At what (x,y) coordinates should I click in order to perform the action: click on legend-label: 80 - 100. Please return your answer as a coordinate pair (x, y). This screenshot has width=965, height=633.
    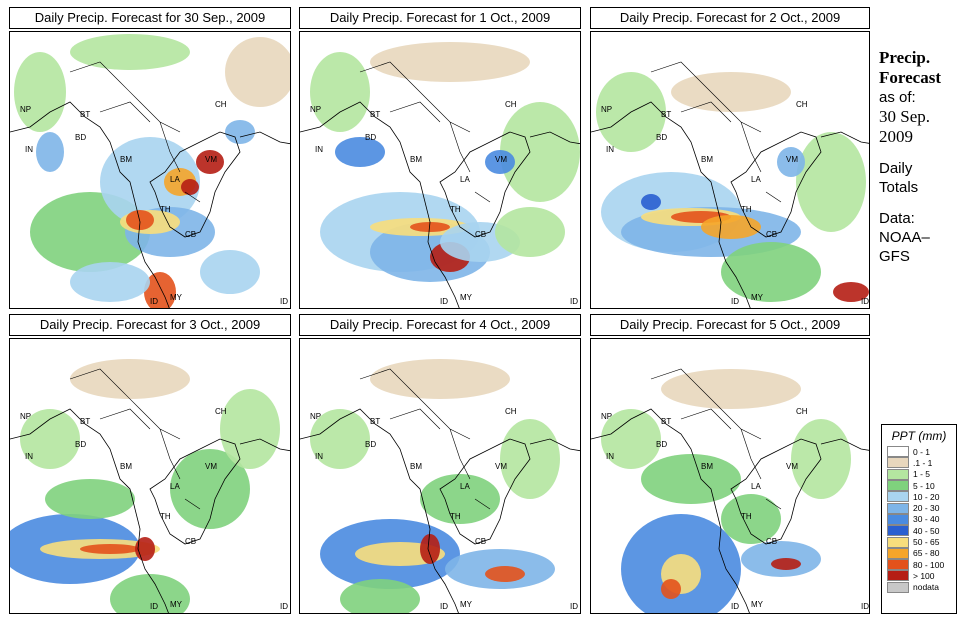
    Looking at the image, I should click on (929, 564).